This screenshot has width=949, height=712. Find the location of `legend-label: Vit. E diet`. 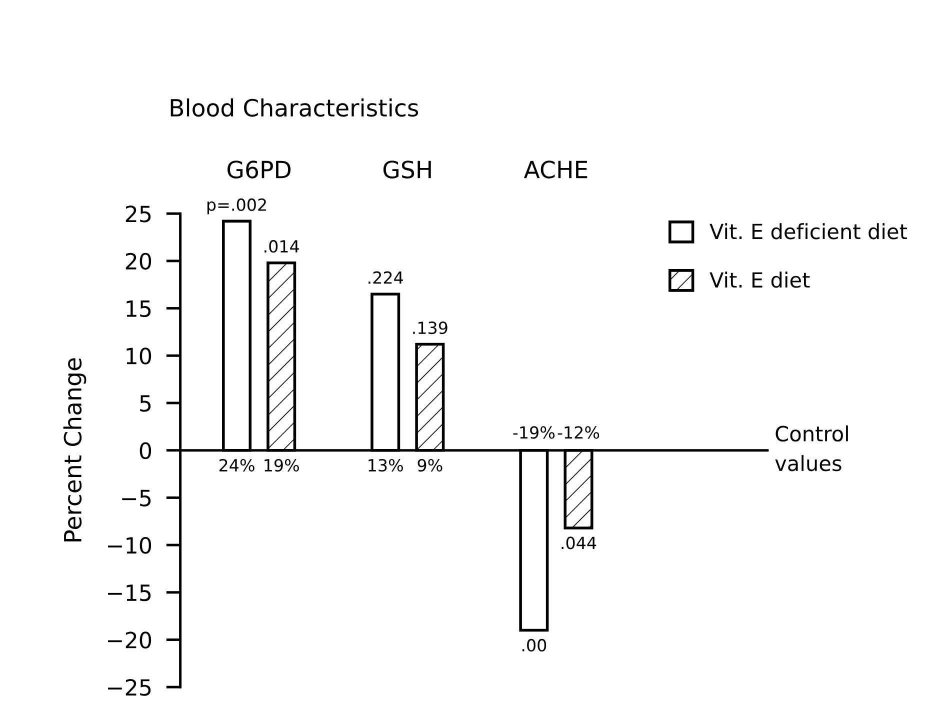

legend-label: Vit. E diet is located at coordinates (760, 280).